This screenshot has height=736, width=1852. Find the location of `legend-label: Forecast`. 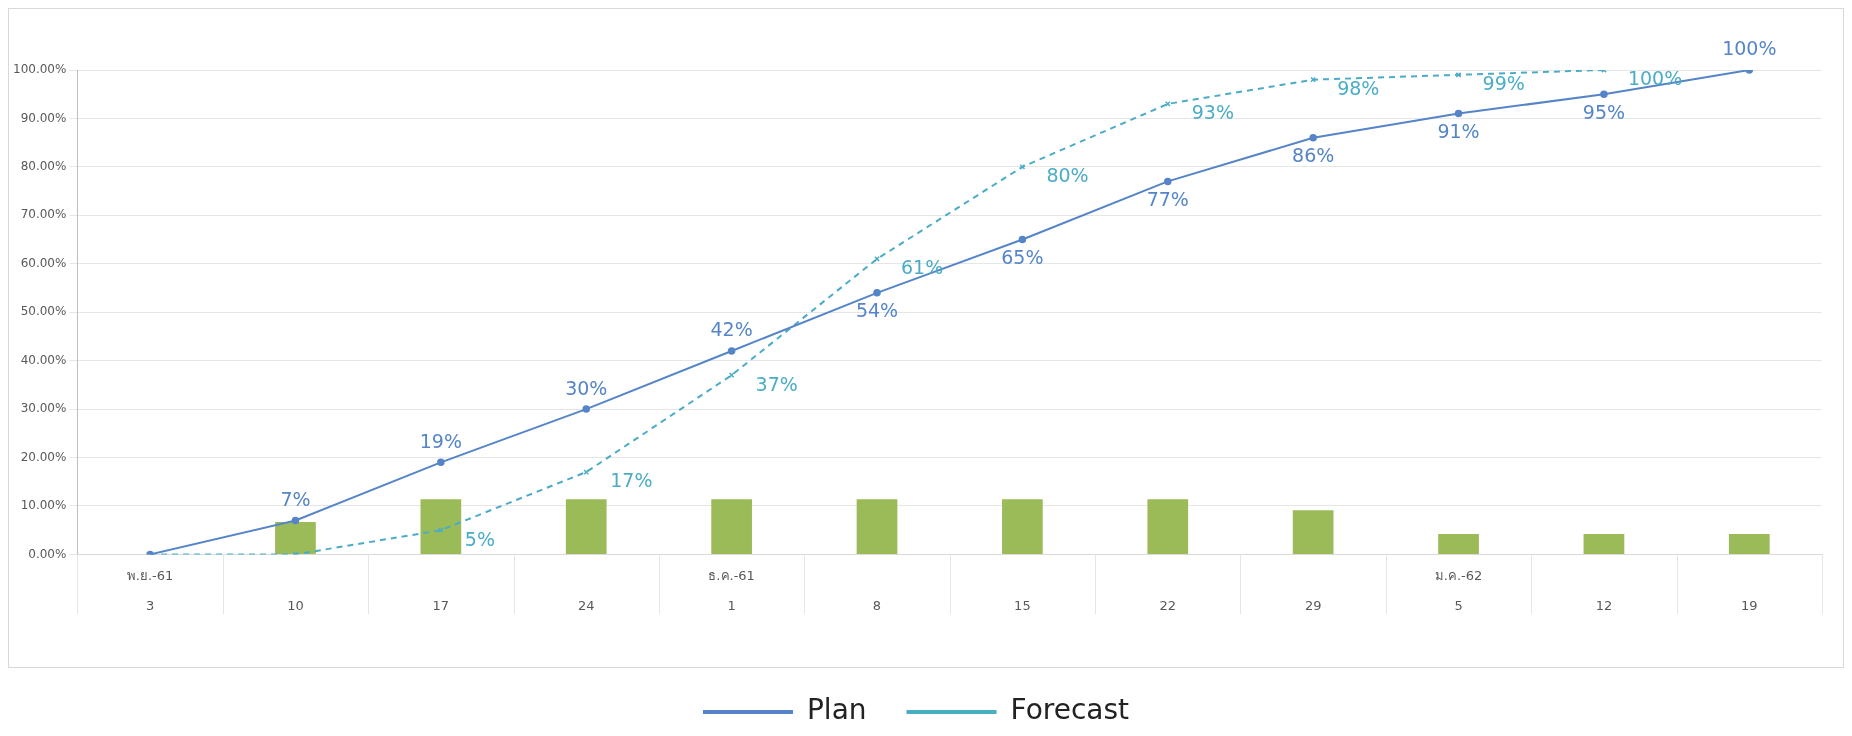

legend-label: Forecast is located at coordinates (1070, 710).